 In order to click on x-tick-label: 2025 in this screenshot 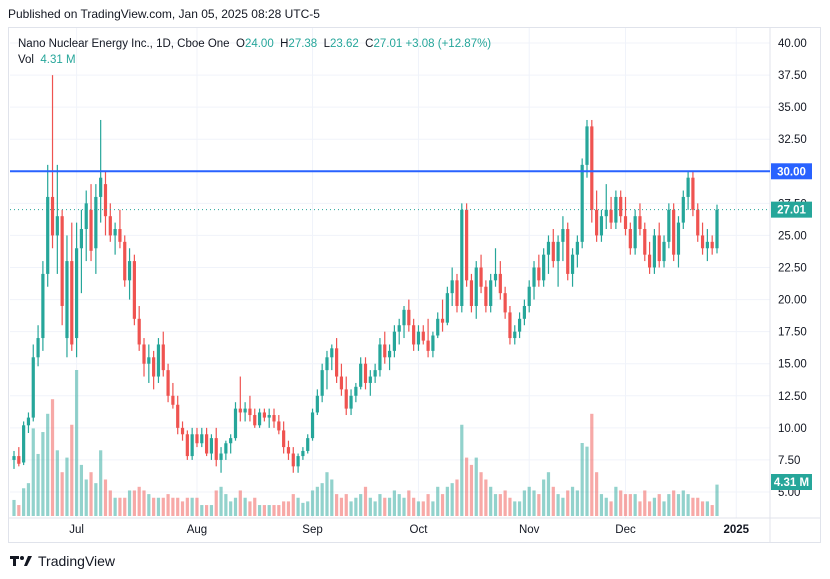, I will do `click(736, 530)`.